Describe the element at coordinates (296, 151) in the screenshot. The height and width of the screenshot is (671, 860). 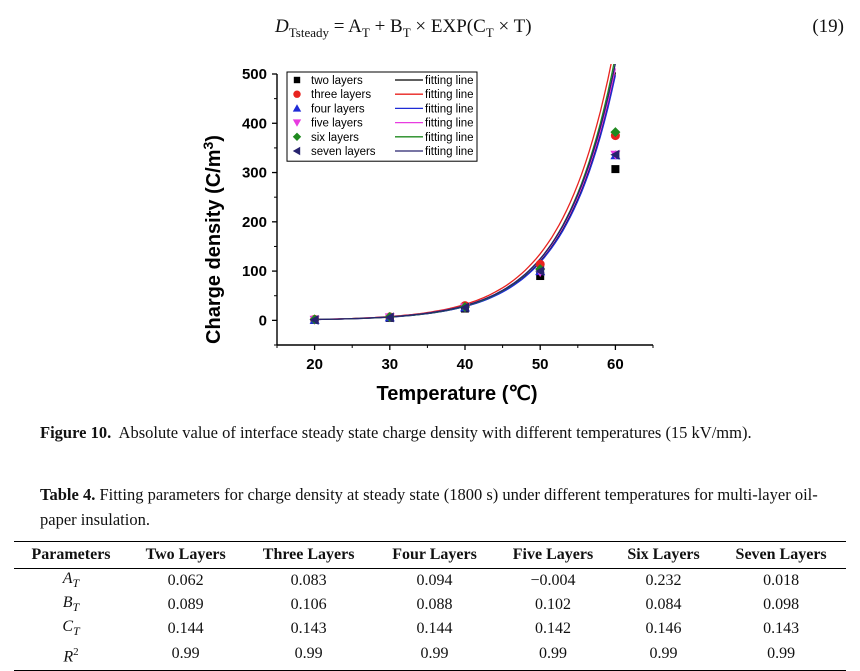
I see `legend-marker-seven-layers` at that location.